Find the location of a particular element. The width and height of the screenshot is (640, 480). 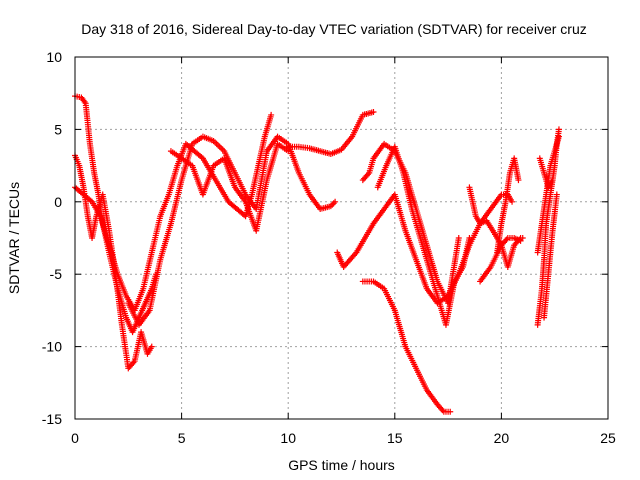

x-tick-label: 5 is located at coordinates (182, 438).